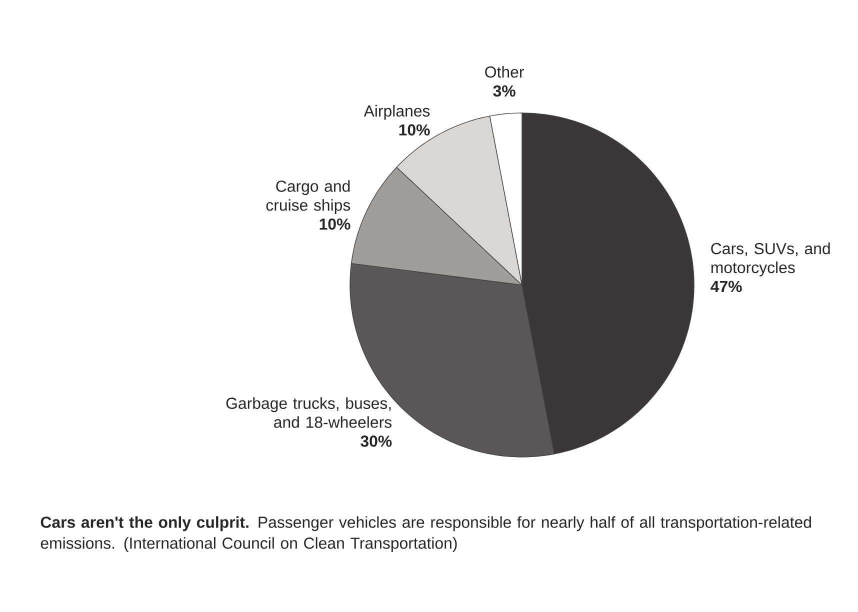  Describe the element at coordinates (726, 286) in the screenshot. I see `data-label: 47%` at that location.